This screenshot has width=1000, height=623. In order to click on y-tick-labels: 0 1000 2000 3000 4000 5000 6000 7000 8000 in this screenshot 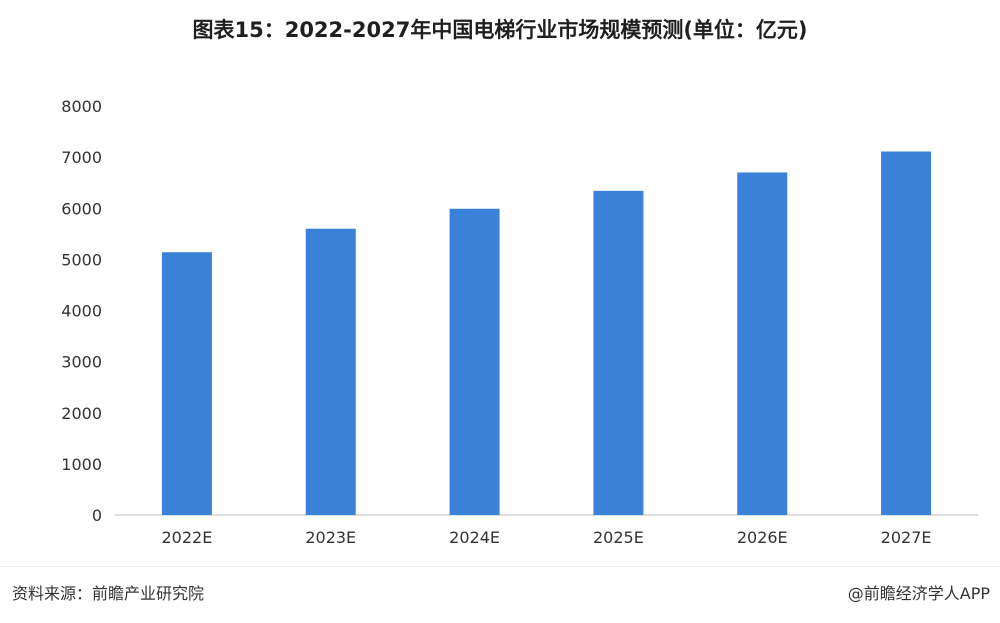, I will do `click(81, 311)`.